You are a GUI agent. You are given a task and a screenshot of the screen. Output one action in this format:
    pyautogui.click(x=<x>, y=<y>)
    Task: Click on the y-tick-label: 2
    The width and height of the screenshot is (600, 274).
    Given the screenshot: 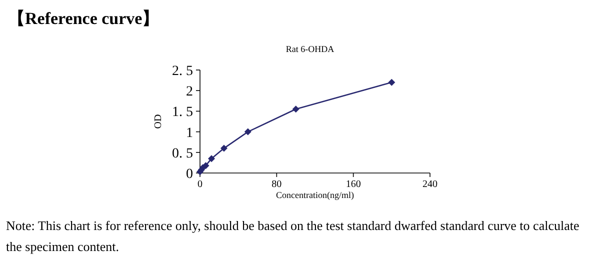 What is the action you would take?
    pyautogui.click(x=189, y=92)
    